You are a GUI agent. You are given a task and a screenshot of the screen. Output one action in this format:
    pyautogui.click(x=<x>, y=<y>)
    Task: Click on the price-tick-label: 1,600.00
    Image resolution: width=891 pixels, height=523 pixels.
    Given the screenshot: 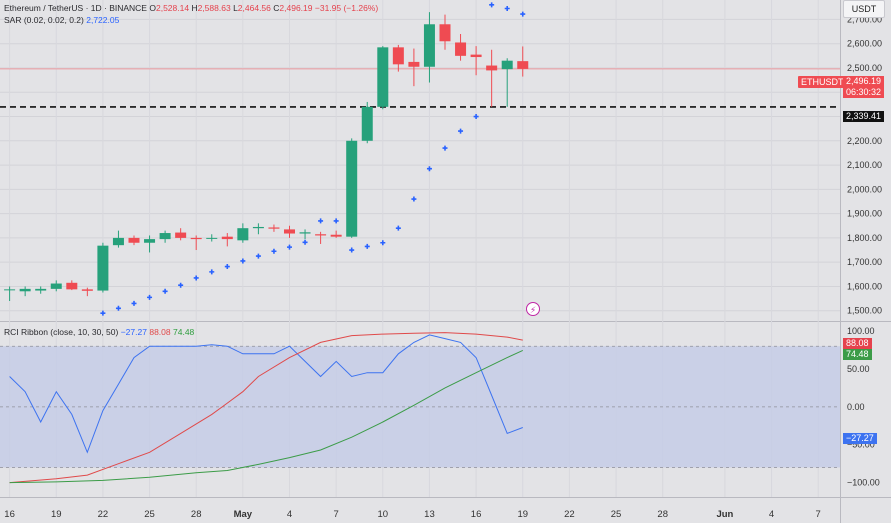 What is the action you would take?
    pyautogui.click(x=864, y=286)
    